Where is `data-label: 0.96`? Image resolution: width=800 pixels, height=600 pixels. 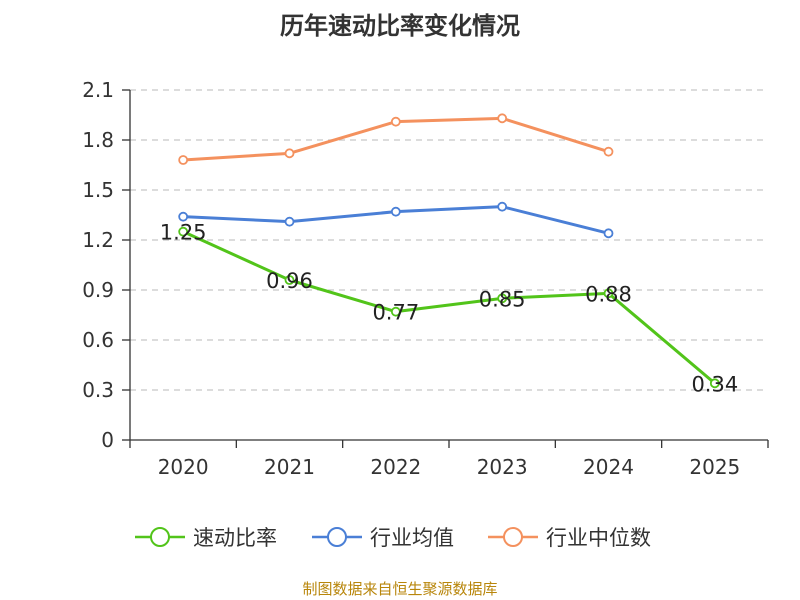 data-label: 0.96 is located at coordinates (289, 281).